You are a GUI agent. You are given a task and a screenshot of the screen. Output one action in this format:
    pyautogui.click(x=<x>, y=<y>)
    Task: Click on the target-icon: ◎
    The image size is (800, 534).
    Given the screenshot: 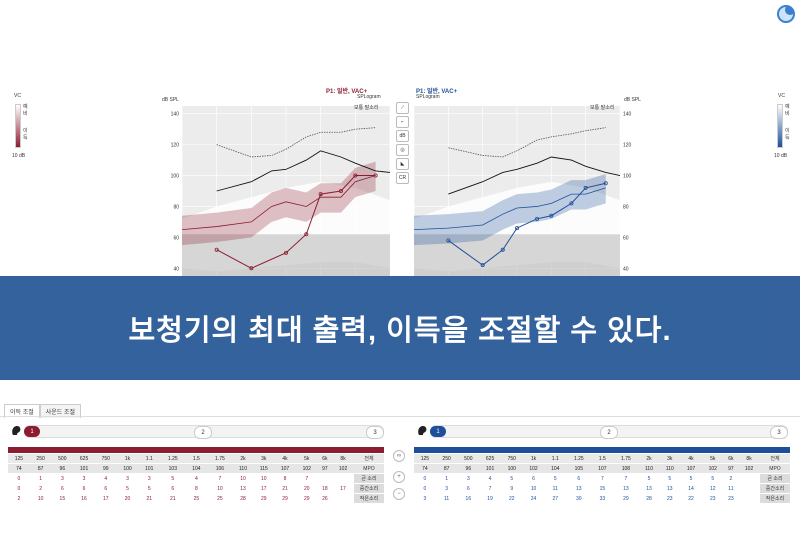 What is the action you would take?
    pyautogui.click(x=402, y=150)
    